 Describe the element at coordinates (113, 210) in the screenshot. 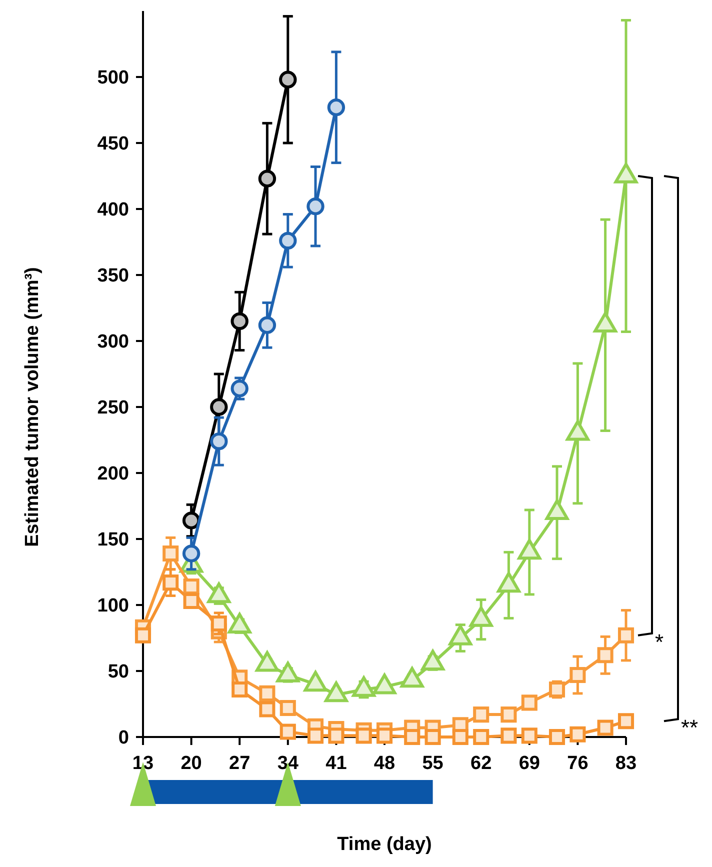

I see `y-tick-label: 400` at that location.